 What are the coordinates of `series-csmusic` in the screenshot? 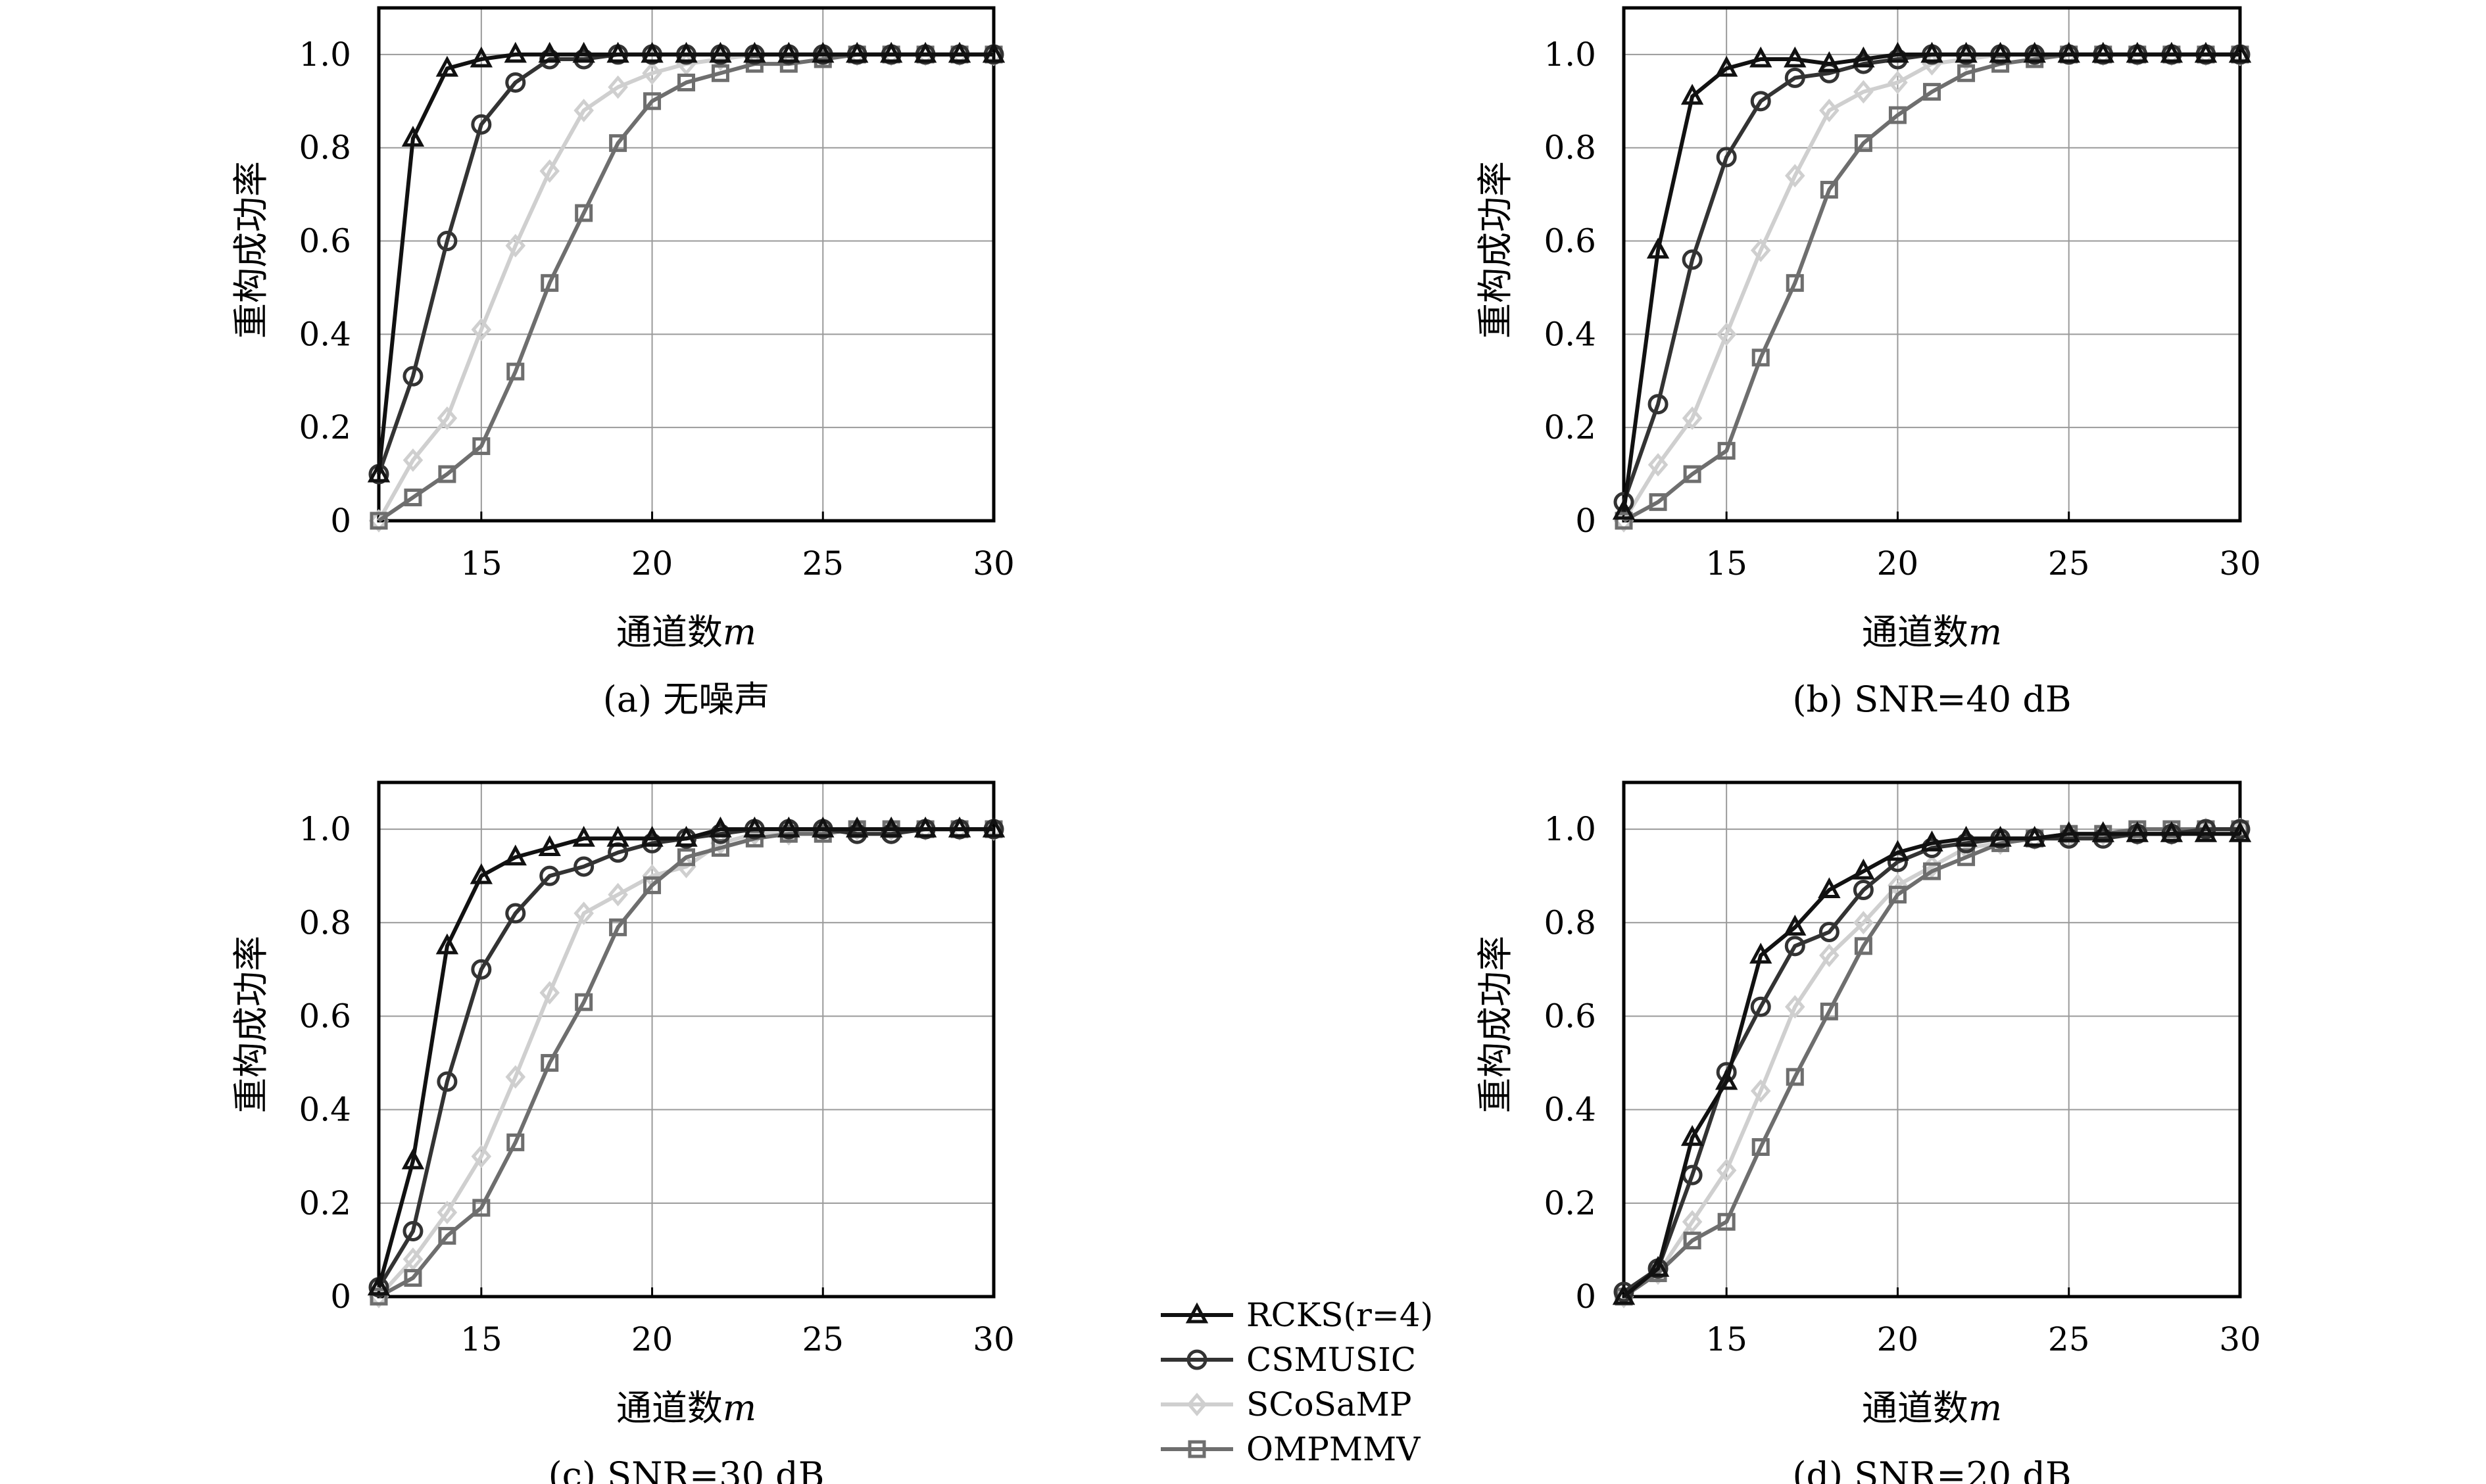 It's located at (1932, 278).